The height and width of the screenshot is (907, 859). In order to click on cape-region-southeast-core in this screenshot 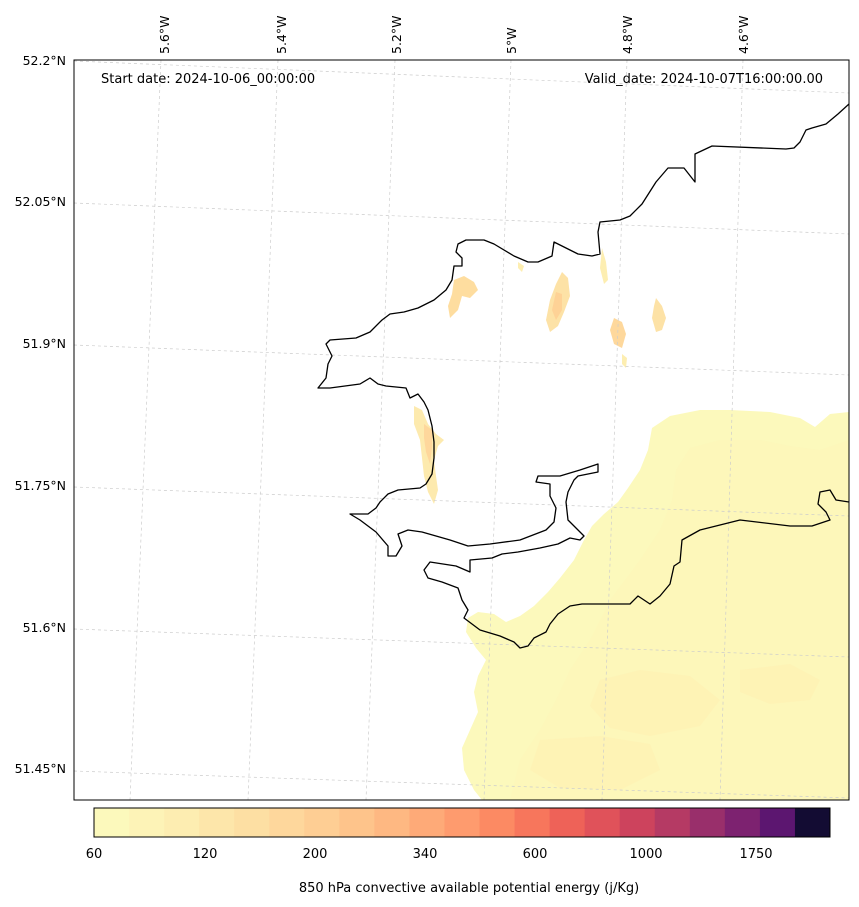, I will do `click(655, 703)`.